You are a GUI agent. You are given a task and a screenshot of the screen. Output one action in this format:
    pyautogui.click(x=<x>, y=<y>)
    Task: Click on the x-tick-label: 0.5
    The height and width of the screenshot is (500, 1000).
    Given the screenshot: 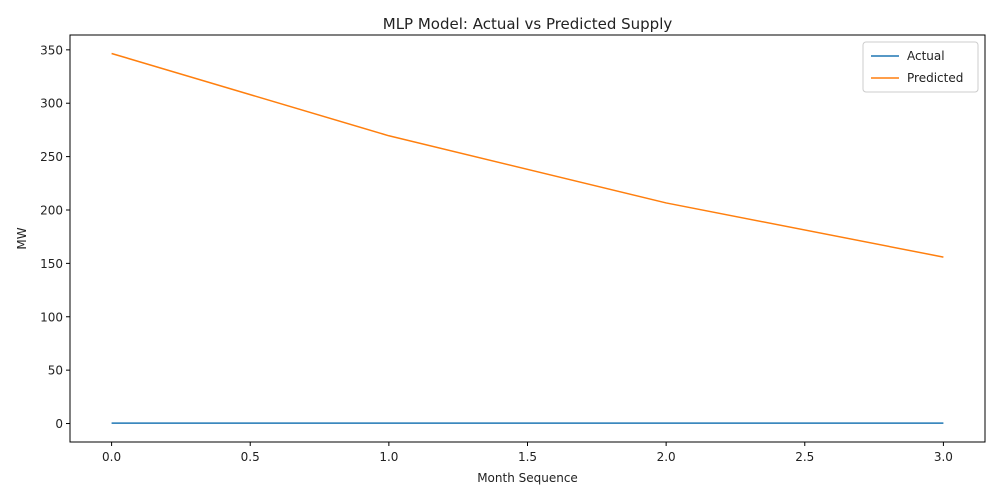 What is the action you would take?
    pyautogui.click(x=250, y=457)
    